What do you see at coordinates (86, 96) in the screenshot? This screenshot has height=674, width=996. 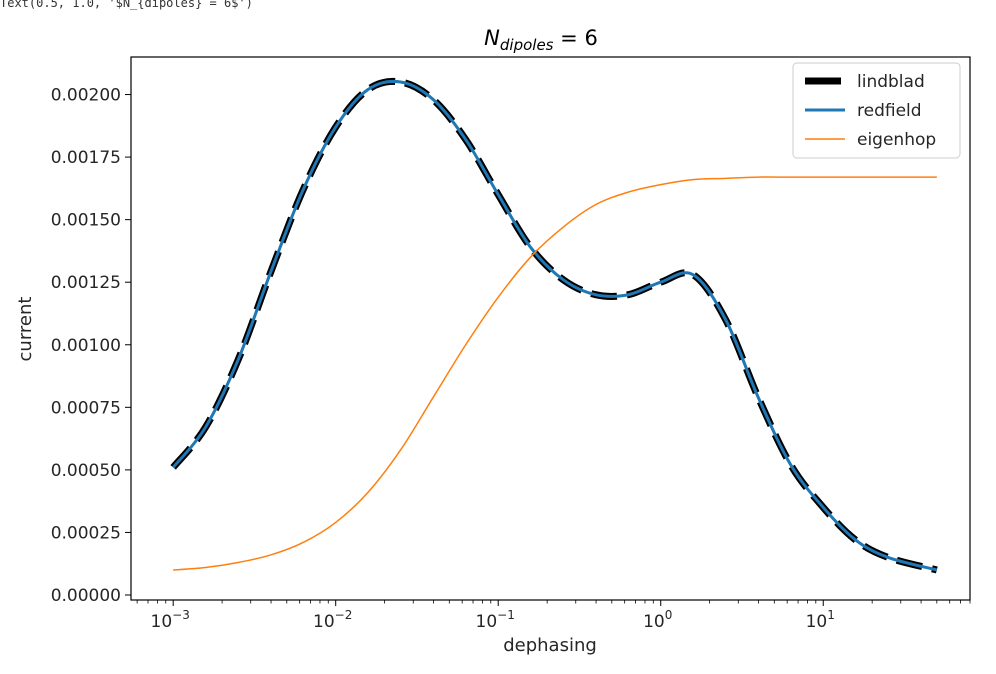 I see `y-tick-label: 0.00200` at bounding box center [86, 96].